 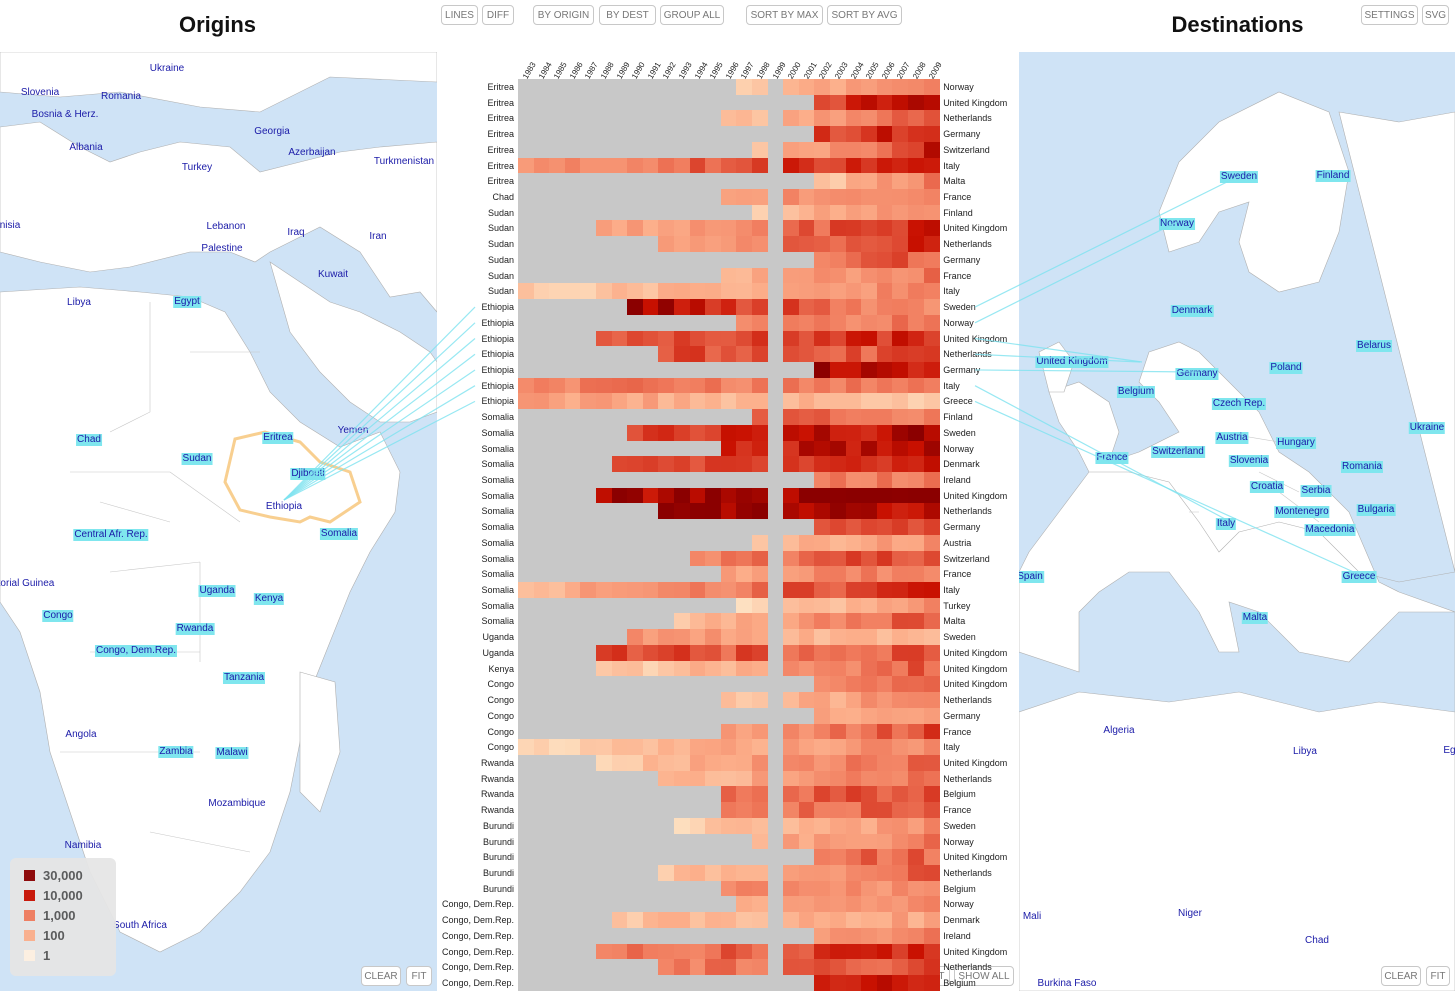 What do you see at coordinates (197, 459) in the screenshot?
I see `map-label-sudan: Sudan` at bounding box center [197, 459].